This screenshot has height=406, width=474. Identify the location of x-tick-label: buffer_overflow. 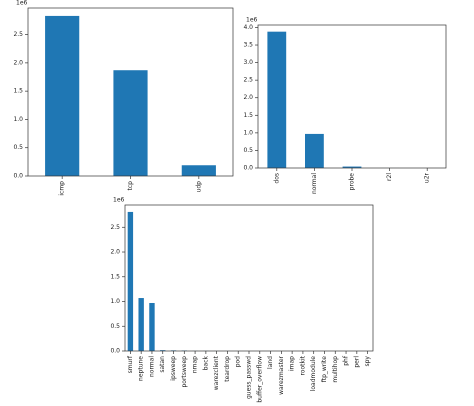
(259, 379).